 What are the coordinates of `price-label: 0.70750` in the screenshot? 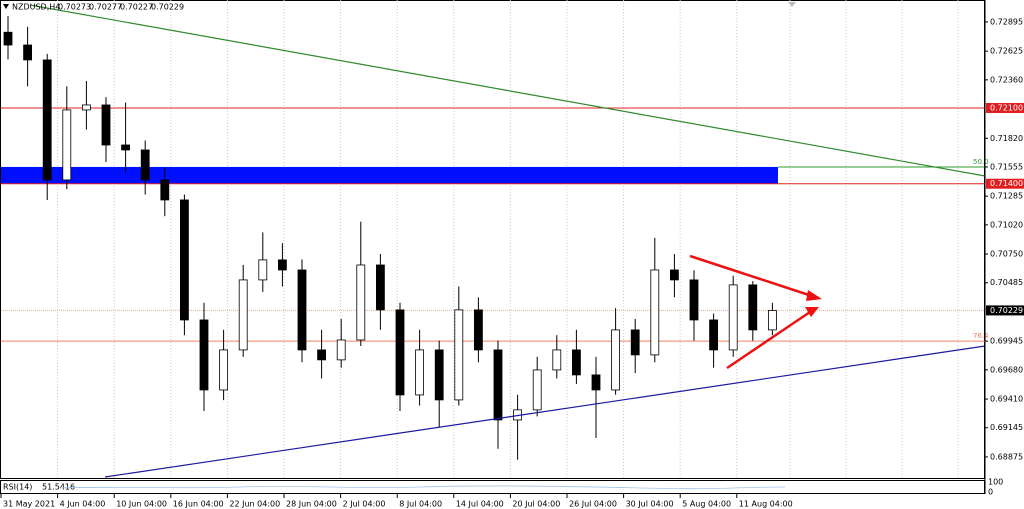 It's located at (1006, 254).